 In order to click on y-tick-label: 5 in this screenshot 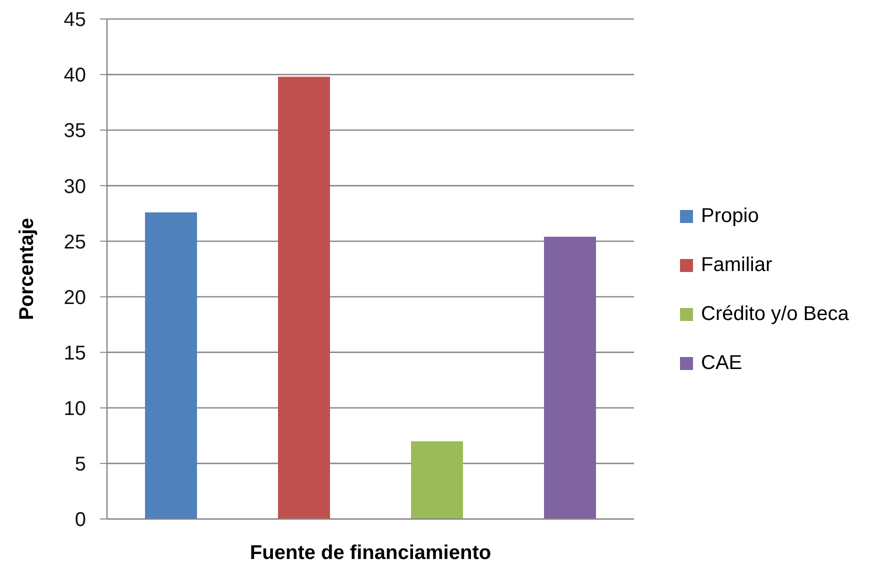, I will do `click(80, 465)`.